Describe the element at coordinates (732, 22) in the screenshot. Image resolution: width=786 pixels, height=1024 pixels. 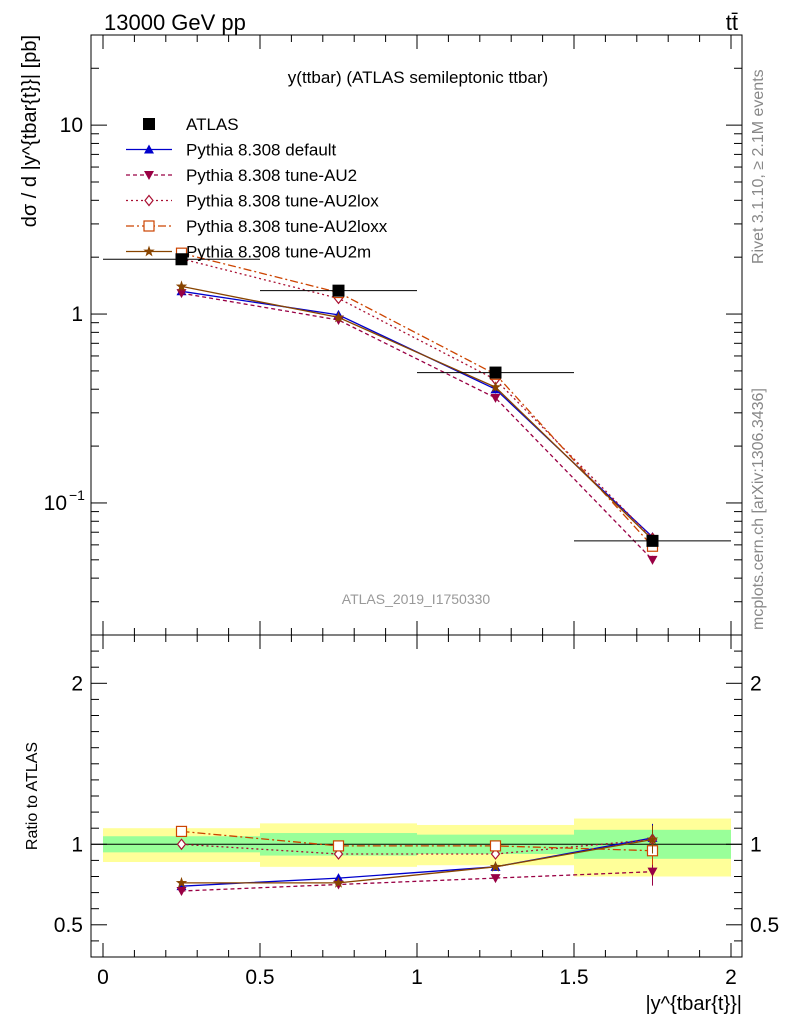
I see `header-right: tt̄` at that location.